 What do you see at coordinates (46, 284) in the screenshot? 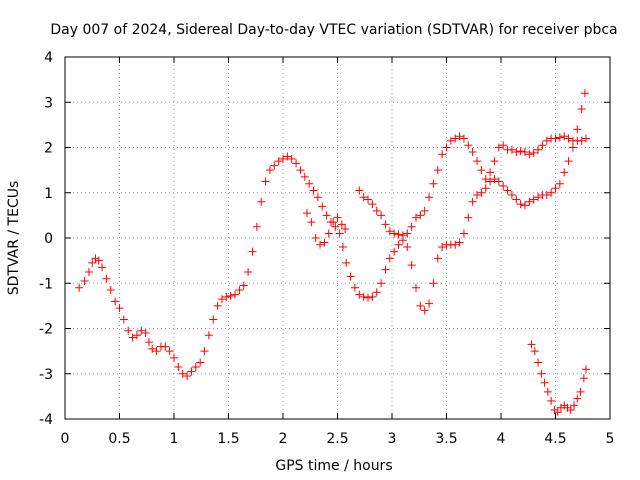
I see `y-tick-label: -1` at bounding box center [46, 284].